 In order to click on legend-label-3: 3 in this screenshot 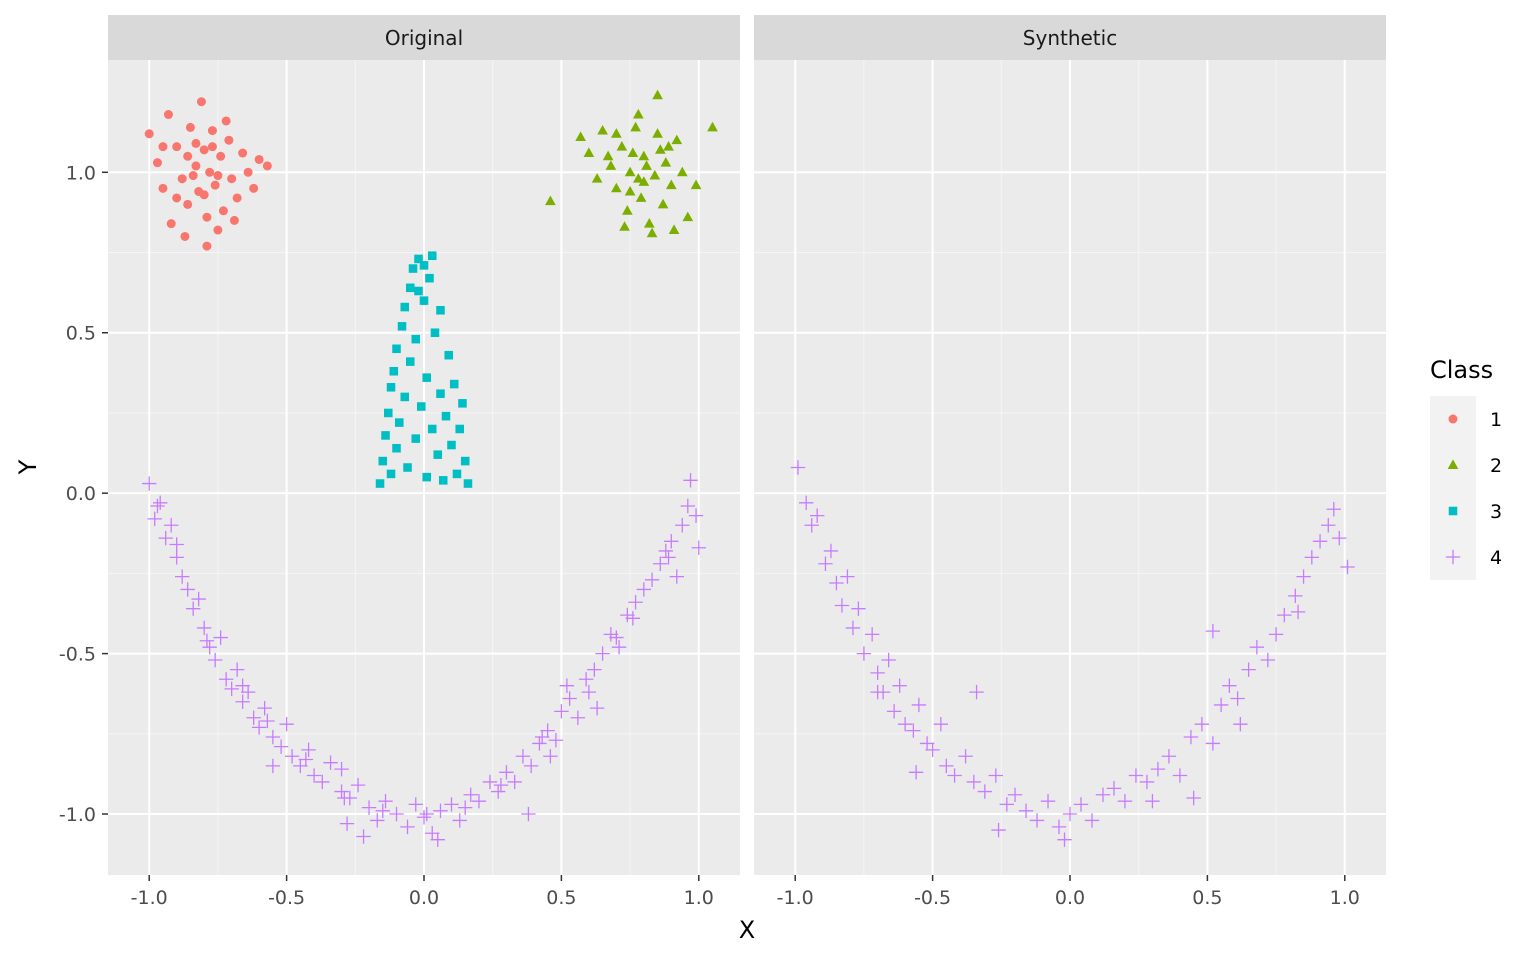, I will do `click(1496, 512)`.